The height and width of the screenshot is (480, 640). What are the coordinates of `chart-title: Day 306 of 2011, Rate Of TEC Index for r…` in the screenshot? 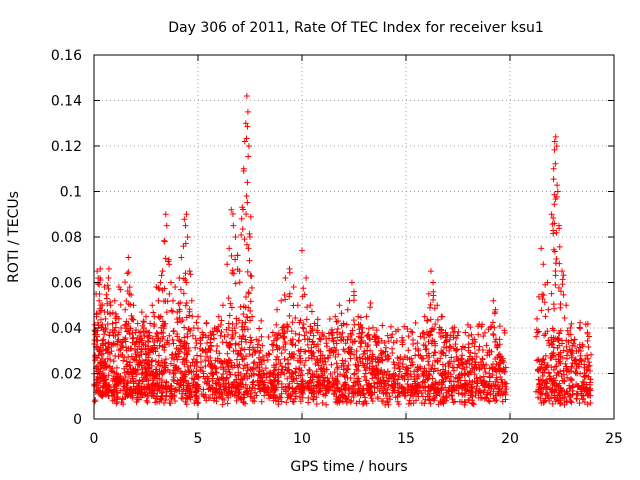 It's located at (356, 28).